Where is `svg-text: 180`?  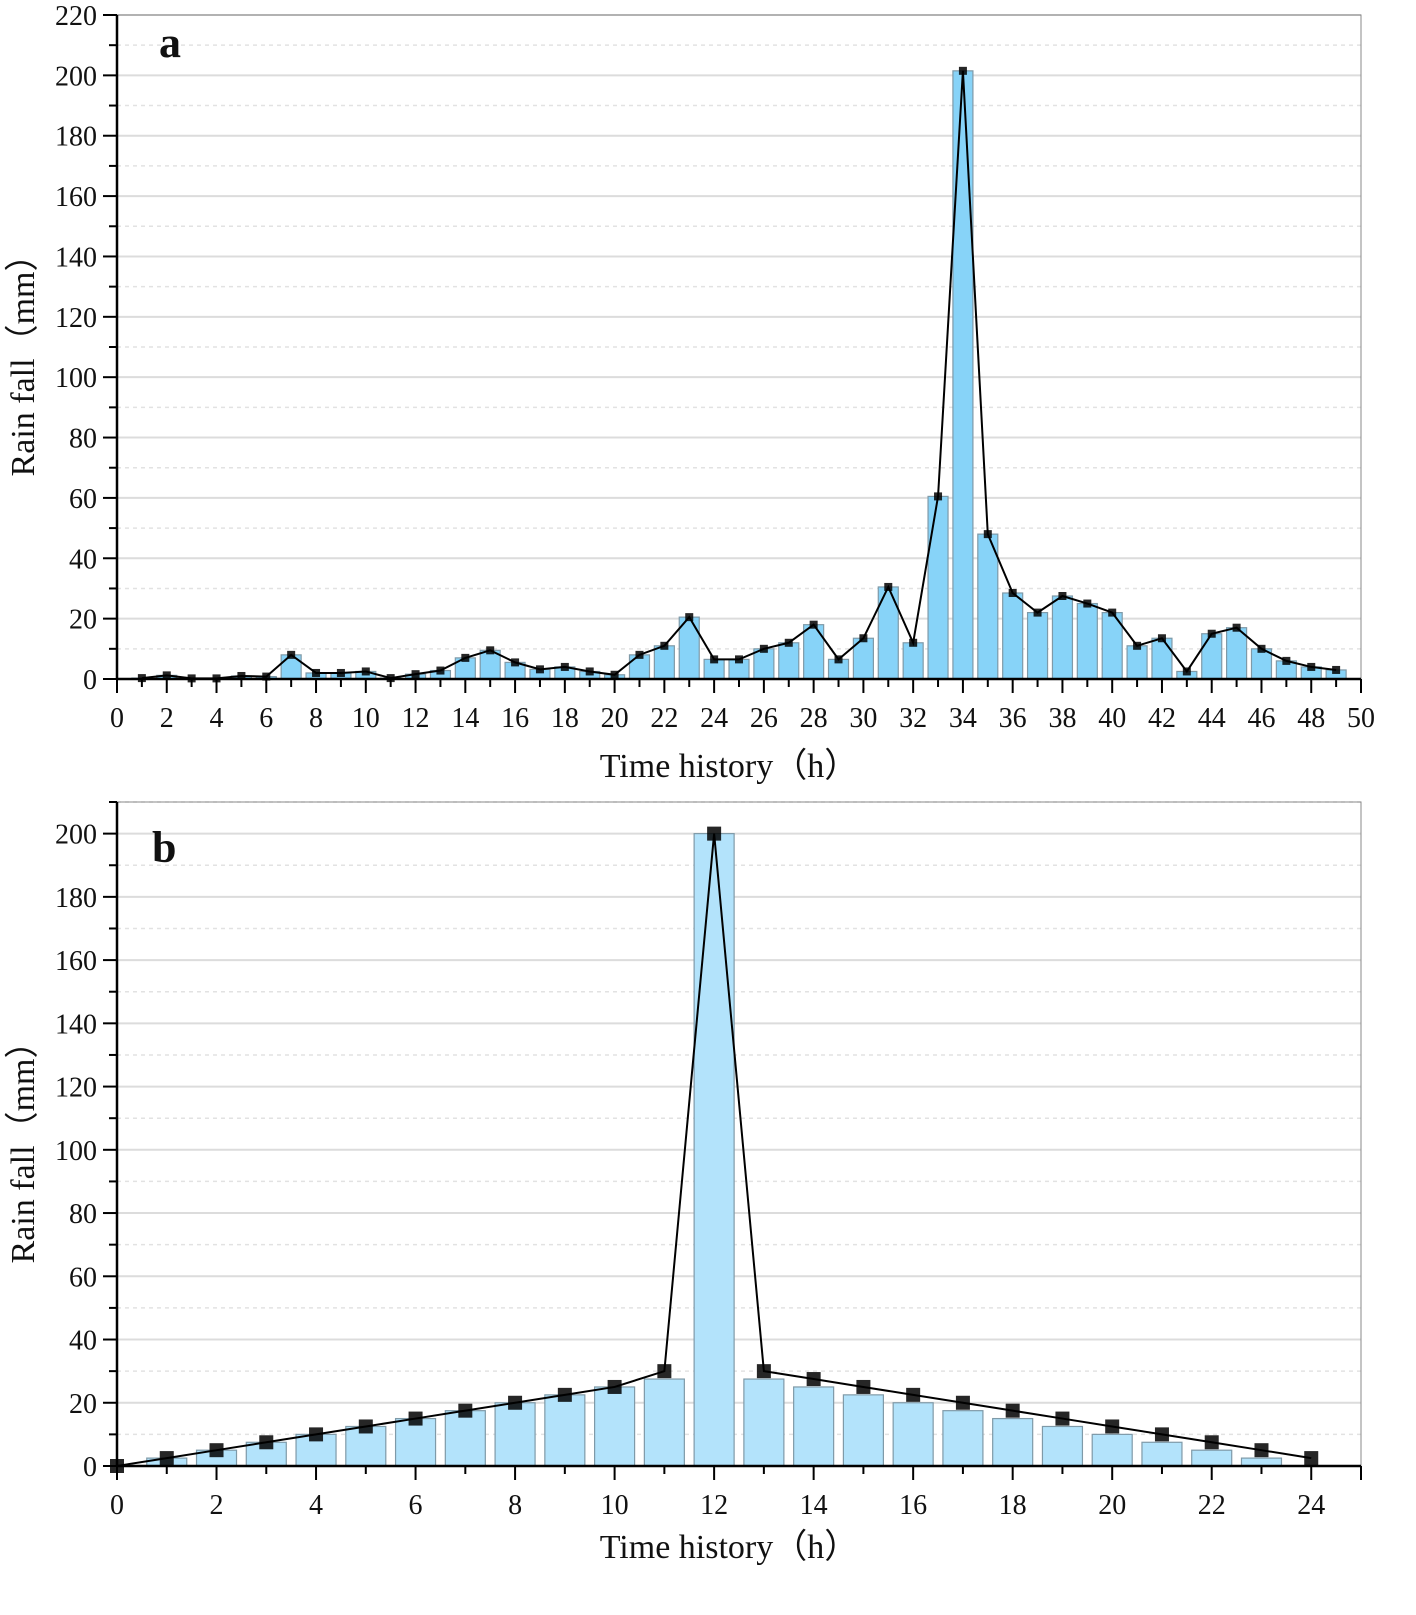
svg-text: 180 is located at coordinates (76, 137).